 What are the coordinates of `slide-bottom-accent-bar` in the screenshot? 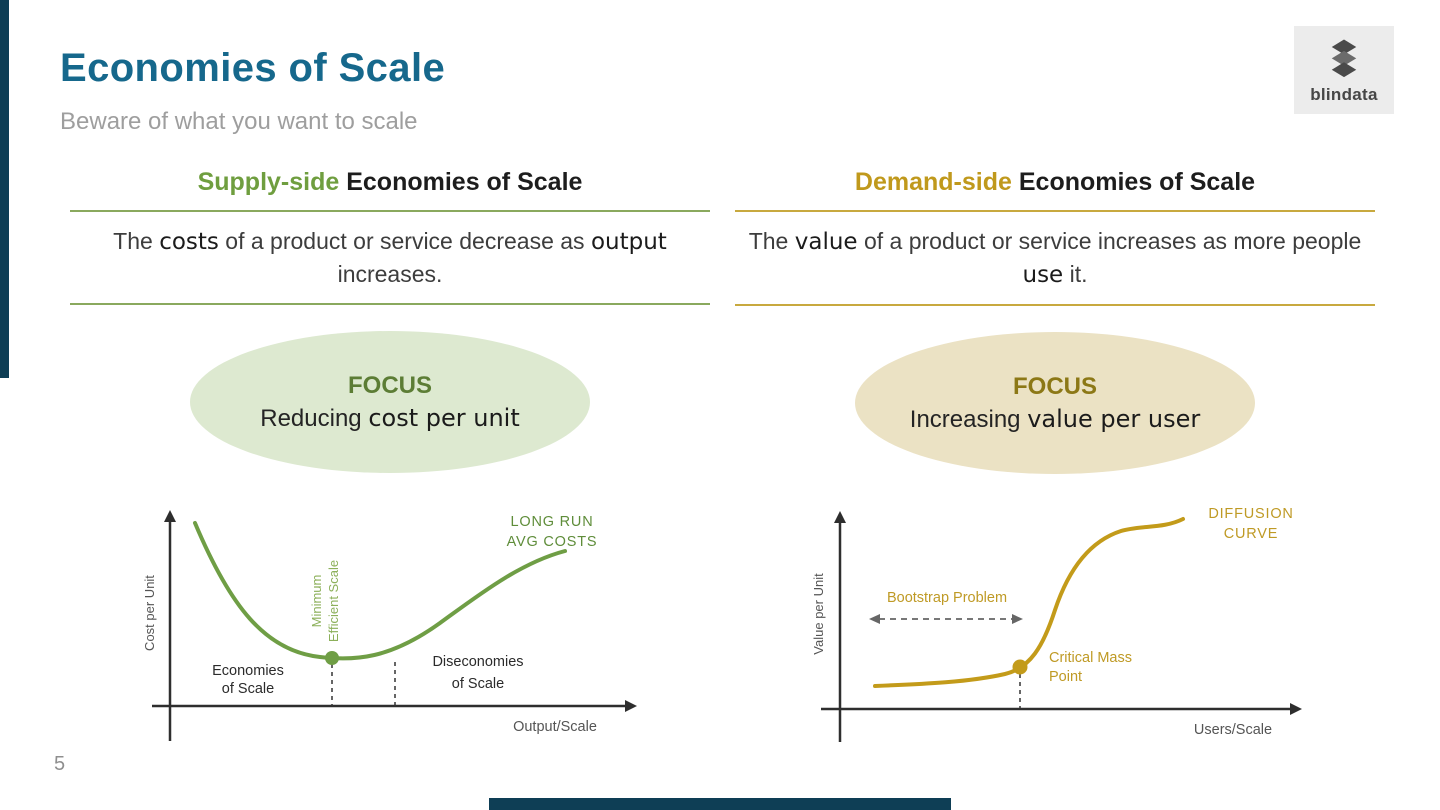 It's located at (720, 804).